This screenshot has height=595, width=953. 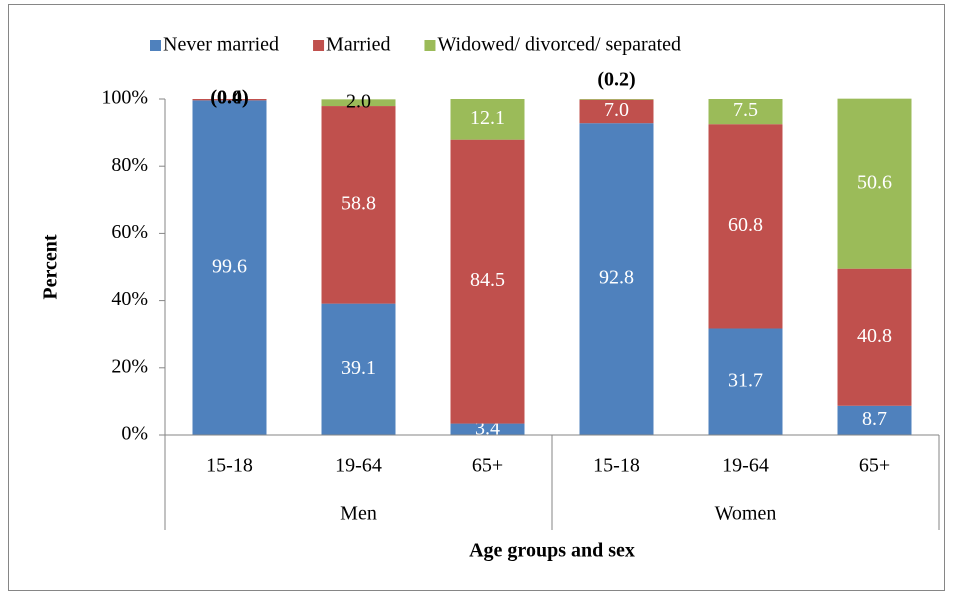 I want to click on data-label: 7.5, so click(x=745, y=110).